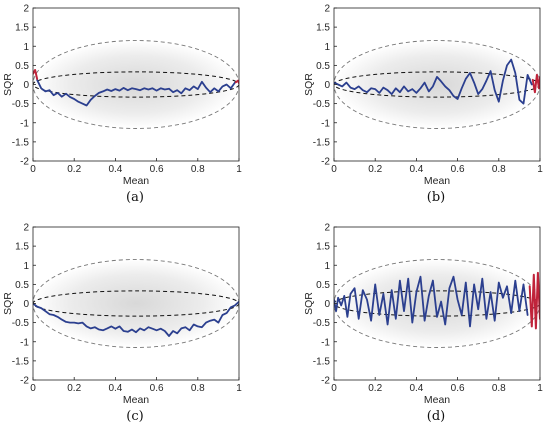 The image size is (550, 430). What do you see at coordinates (436, 197) in the screenshot?
I see `panel-caption: (b)` at bounding box center [436, 197].